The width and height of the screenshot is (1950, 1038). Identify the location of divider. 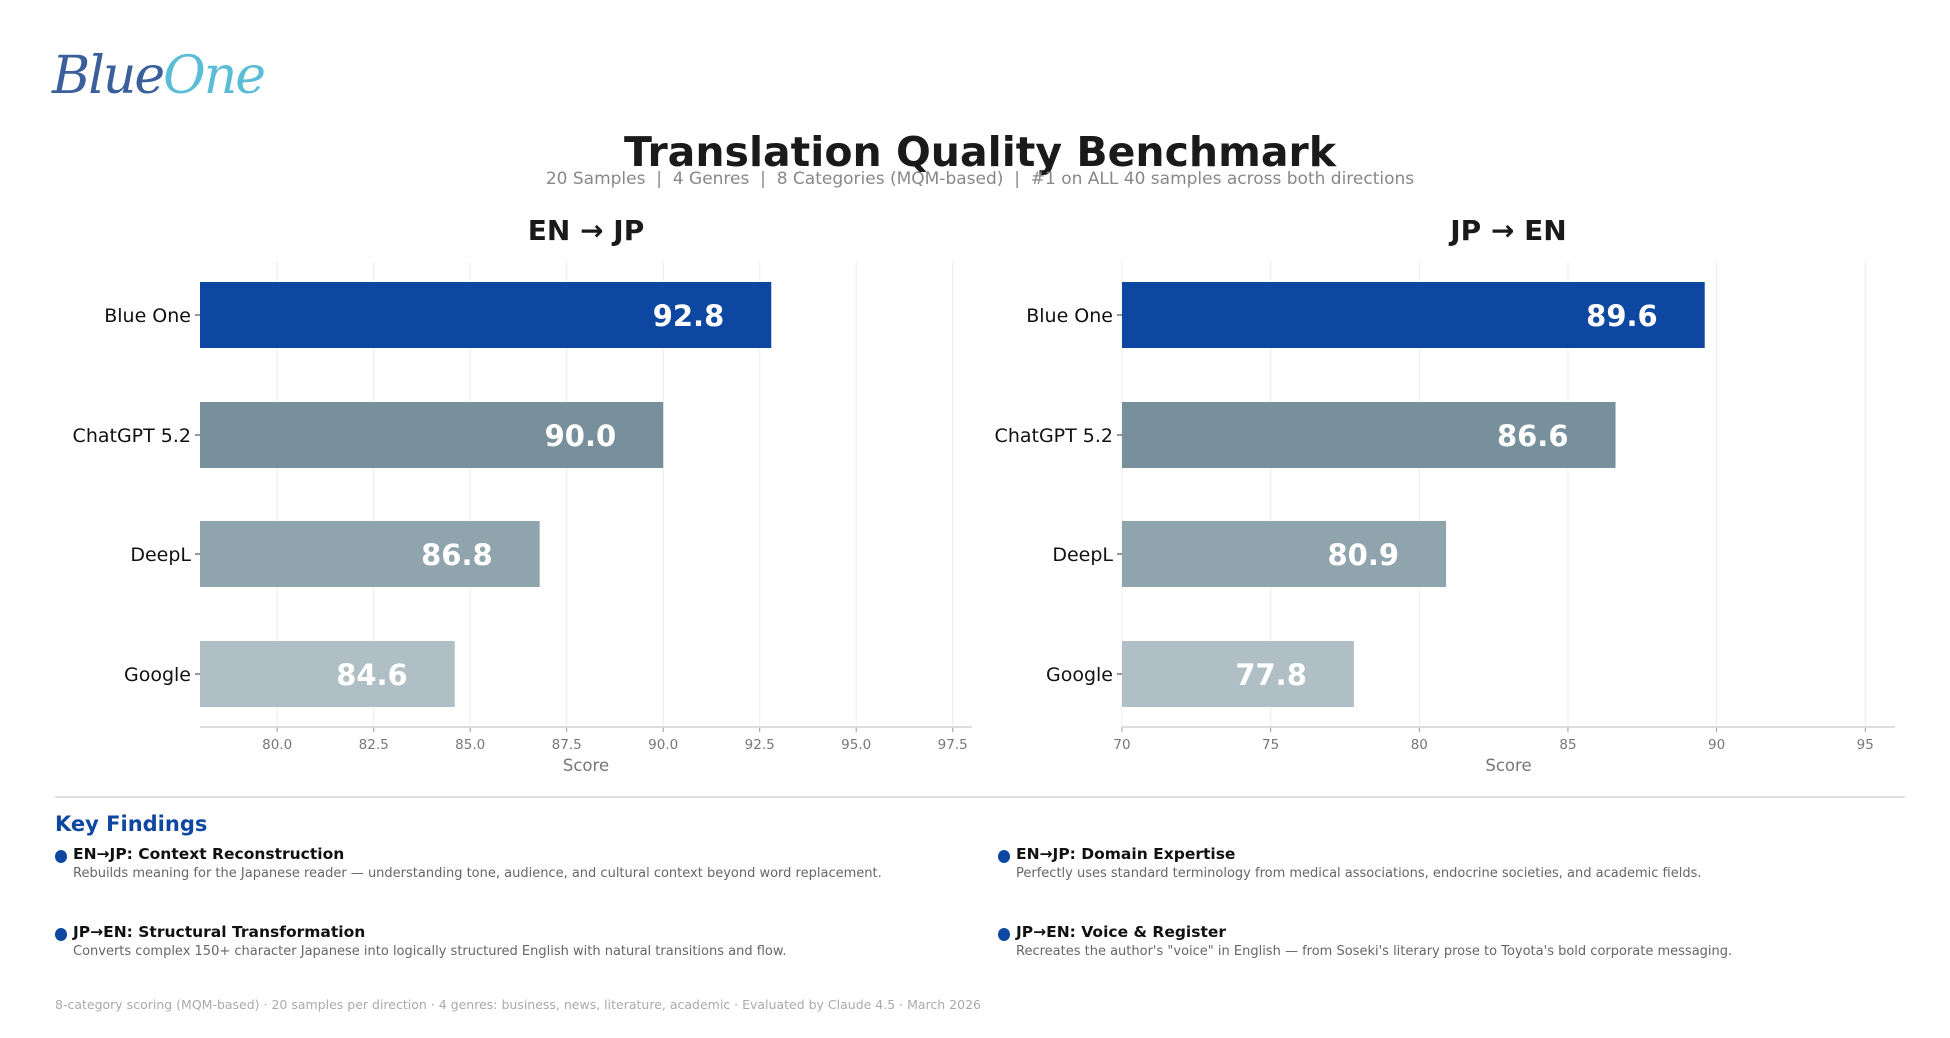
(980, 797).